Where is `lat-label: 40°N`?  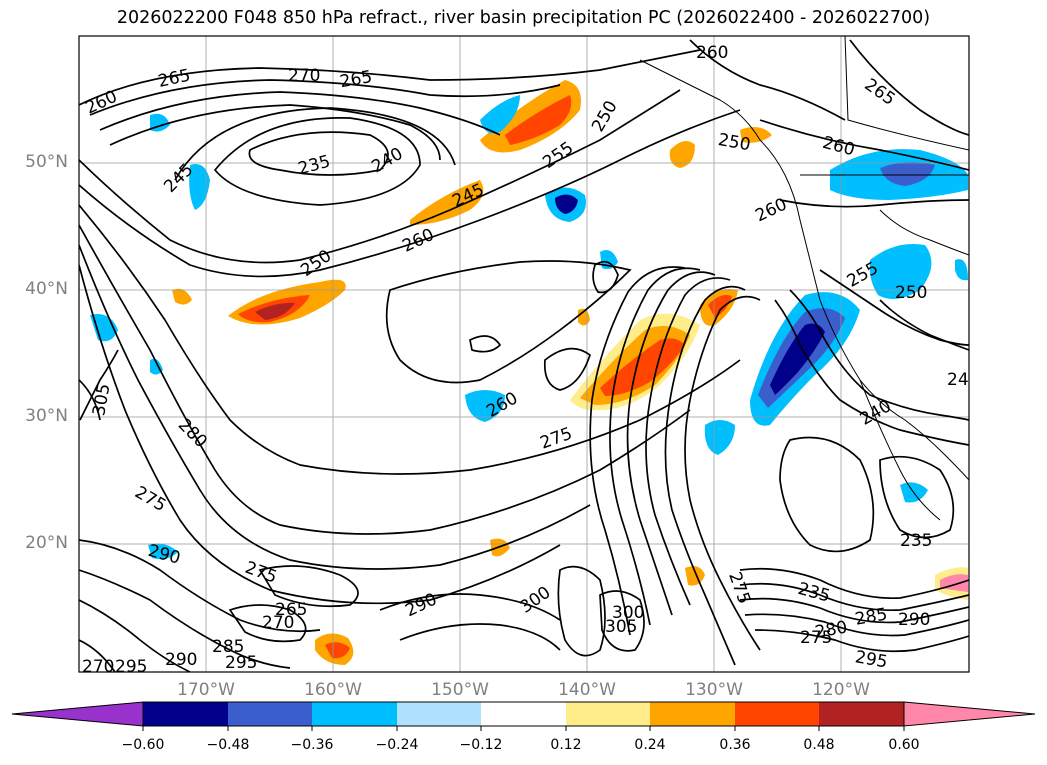
lat-label: 40°N is located at coordinates (46, 289).